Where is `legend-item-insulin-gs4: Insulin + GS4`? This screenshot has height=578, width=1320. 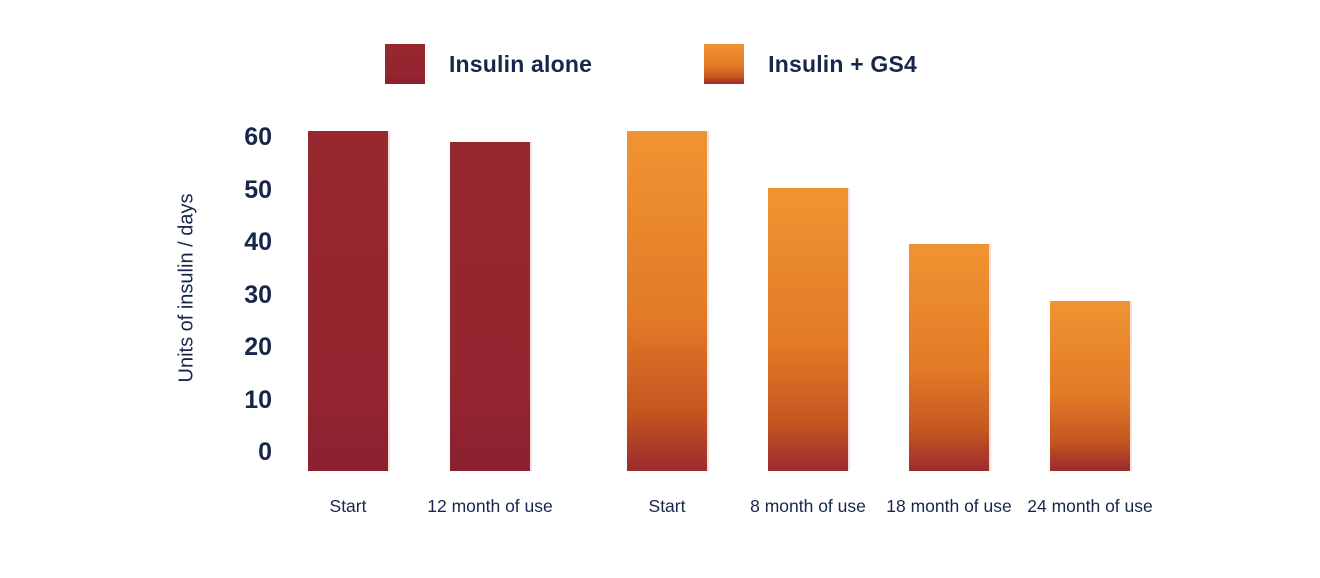 legend-item-insulin-gs4: Insulin + GS4 is located at coordinates (810, 64).